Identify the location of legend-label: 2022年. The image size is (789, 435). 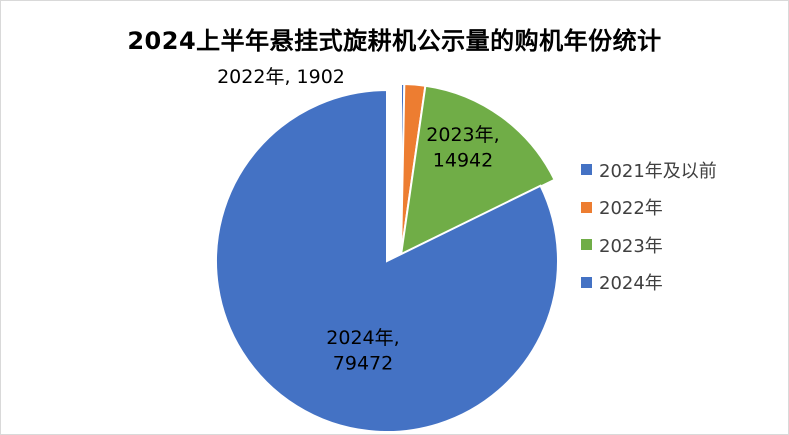
(631, 209).